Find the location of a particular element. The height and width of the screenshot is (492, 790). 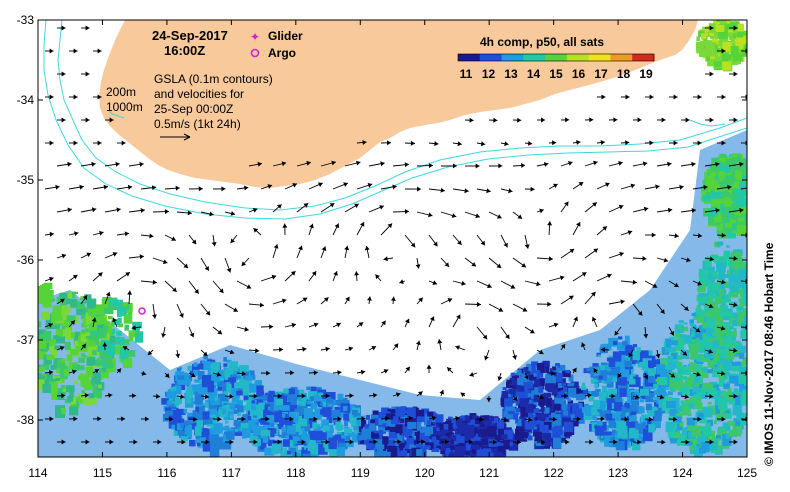

colorbar-segment is located at coordinates (621, 57).